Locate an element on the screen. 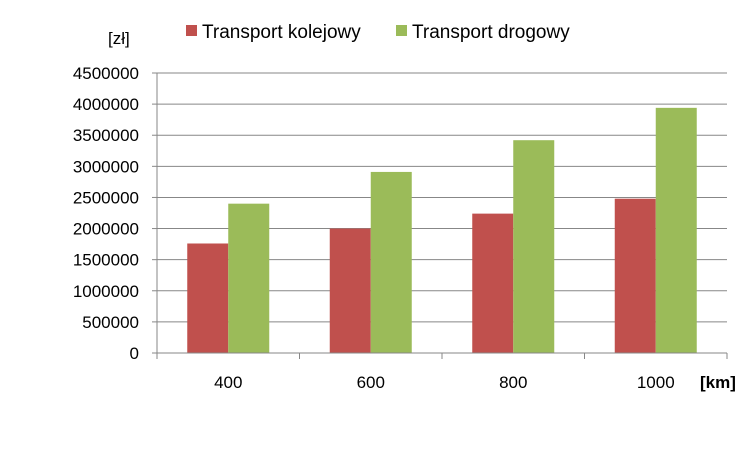 The height and width of the screenshot is (450, 750). y-tick-label: 1000000 is located at coordinates (106, 291).